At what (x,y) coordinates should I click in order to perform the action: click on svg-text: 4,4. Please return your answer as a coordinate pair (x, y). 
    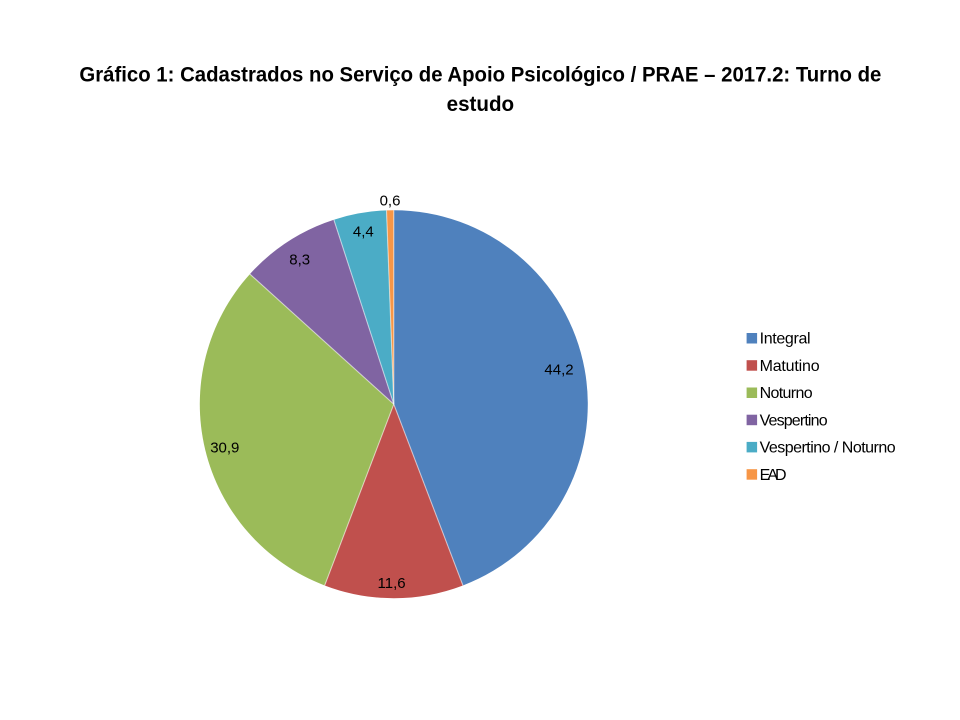
    Looking at the image, I should click on (363, 231).